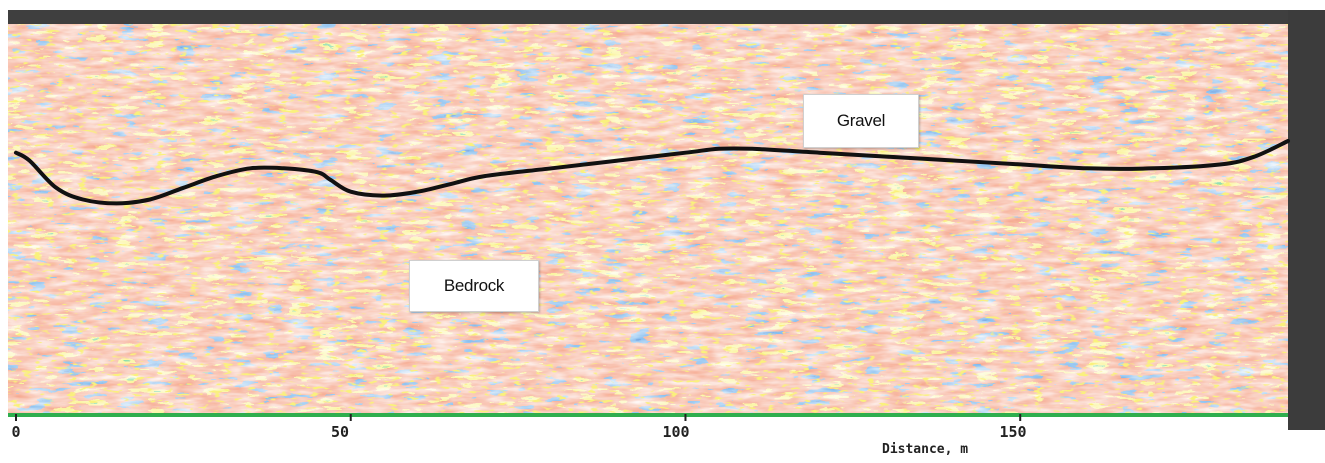  I want to click on annotation-gravel: Gravel, so click(861, 121).